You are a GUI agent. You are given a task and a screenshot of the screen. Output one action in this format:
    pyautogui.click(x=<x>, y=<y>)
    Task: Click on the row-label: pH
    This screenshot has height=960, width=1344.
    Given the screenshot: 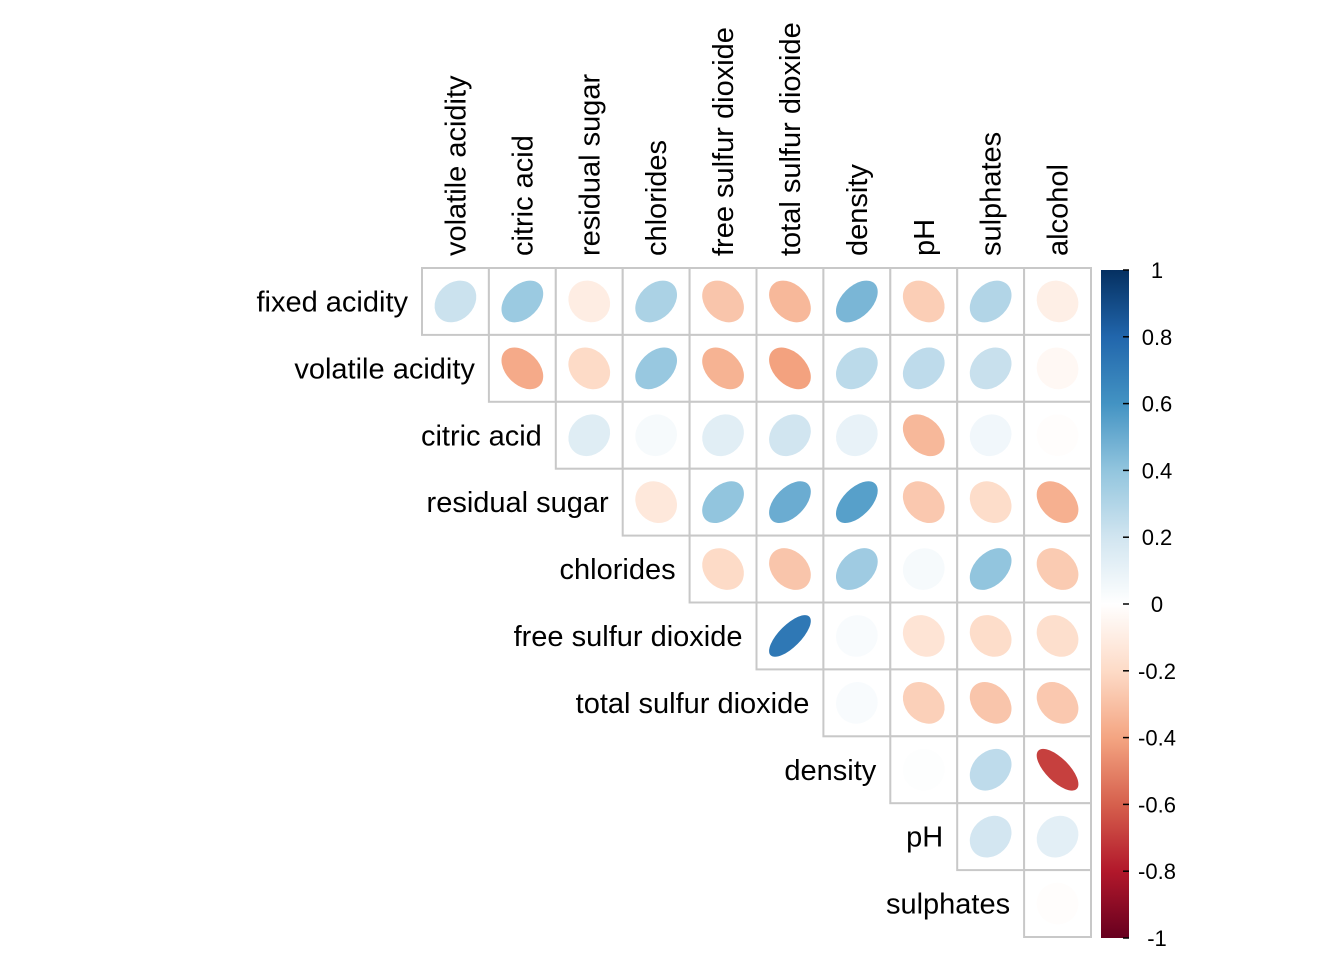 What is the action you would take?
    pyautogui.click(x=924, y=838)
    